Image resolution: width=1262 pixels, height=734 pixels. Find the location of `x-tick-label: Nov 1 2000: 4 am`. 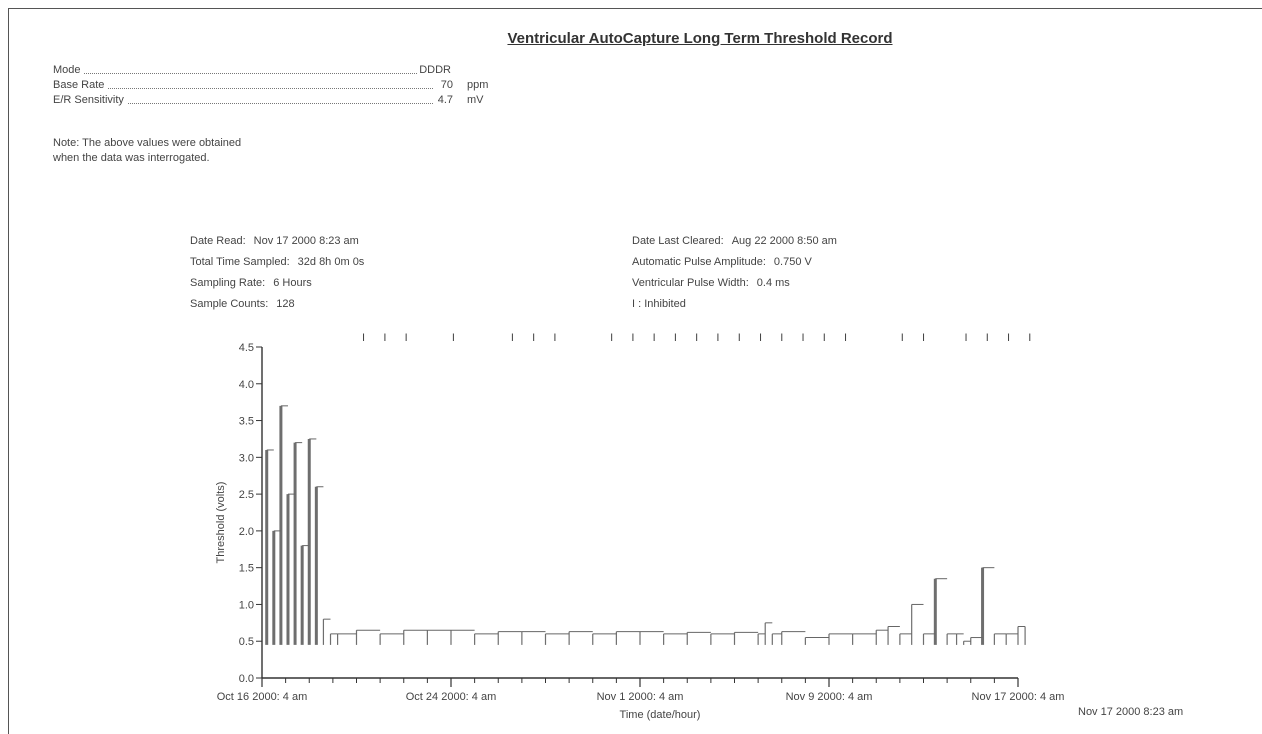

x-tick-label: Nov 1 2000: 4 am is located at coordinates (640, 697).